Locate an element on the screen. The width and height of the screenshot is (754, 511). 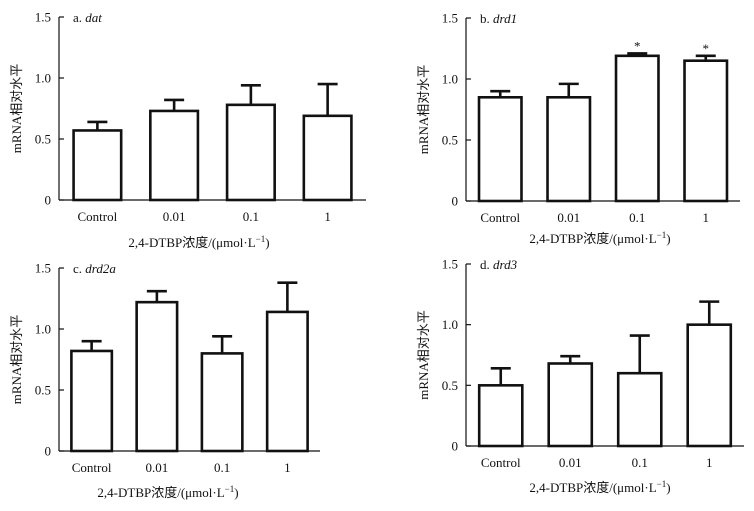
panel-title: c. drd2a is located at coordinates (94, 268).